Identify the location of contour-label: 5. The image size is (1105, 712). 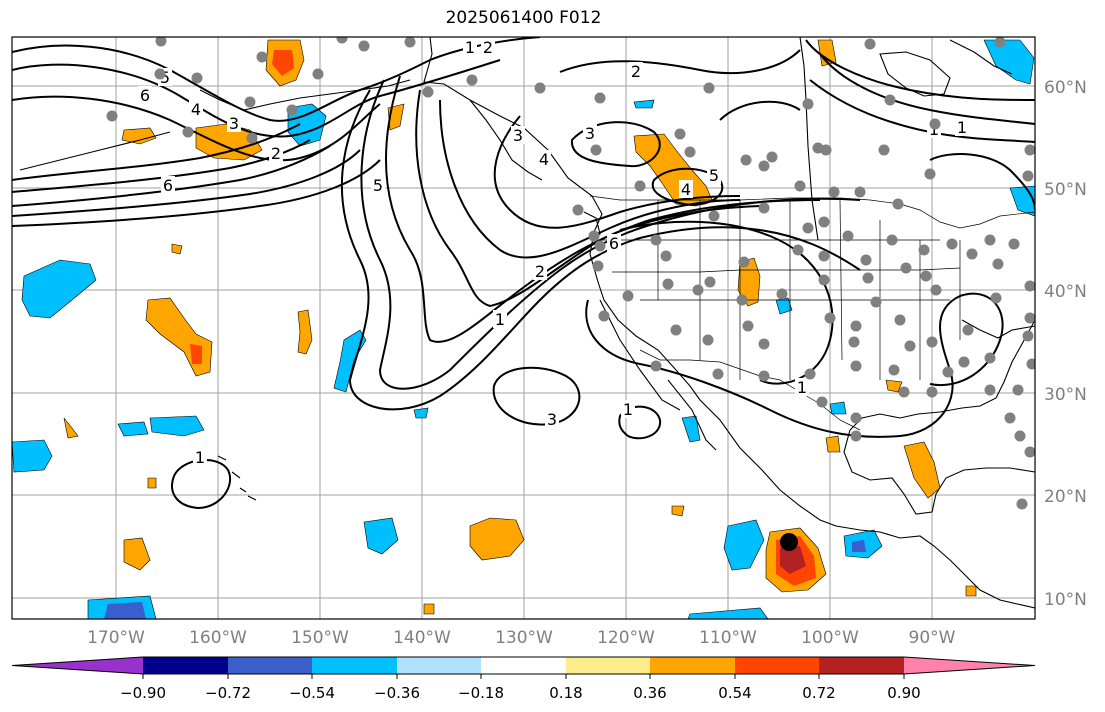
(714, 175).